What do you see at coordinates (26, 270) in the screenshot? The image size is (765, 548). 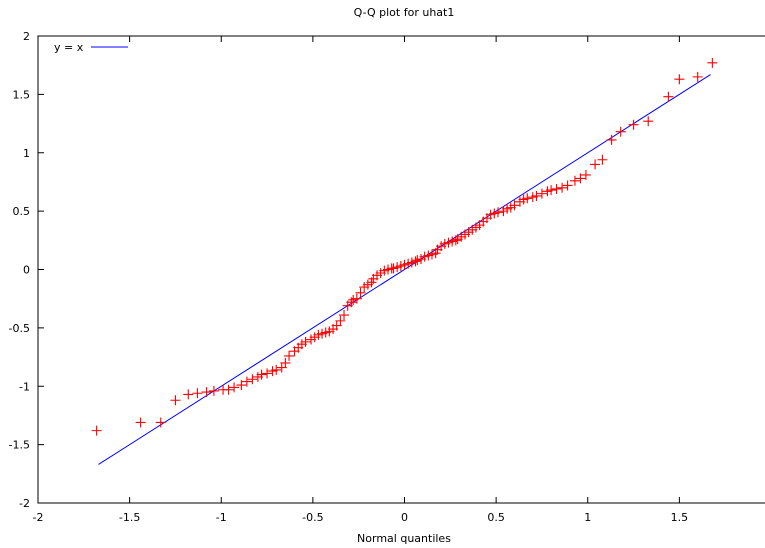 I see `y-tick-label: 0` at bounding box center [26, 270].